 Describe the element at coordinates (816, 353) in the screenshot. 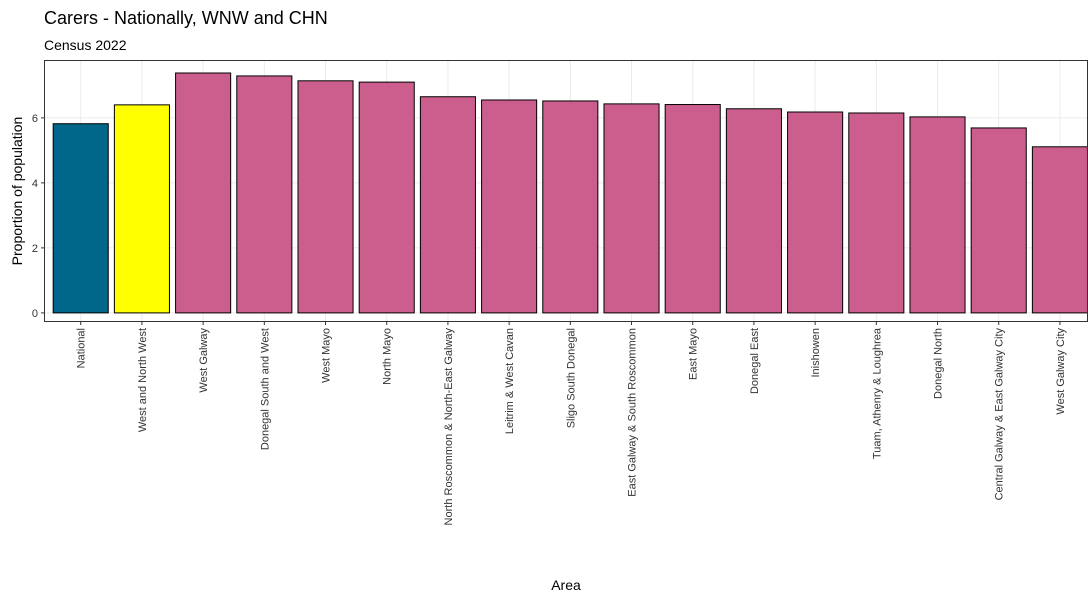

I see `x-tick-label: Inishowen` at that location.